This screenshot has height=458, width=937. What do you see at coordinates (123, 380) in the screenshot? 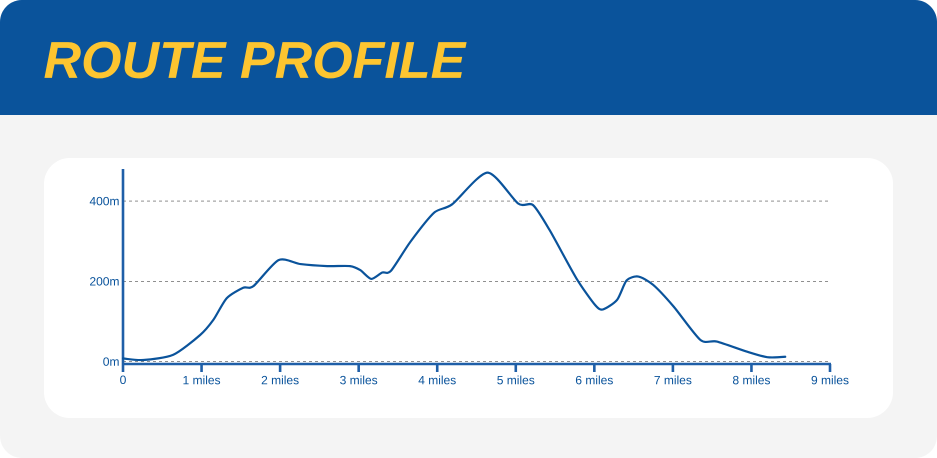
I see `x-tick-label: 0` at bounding box center [123, 380].